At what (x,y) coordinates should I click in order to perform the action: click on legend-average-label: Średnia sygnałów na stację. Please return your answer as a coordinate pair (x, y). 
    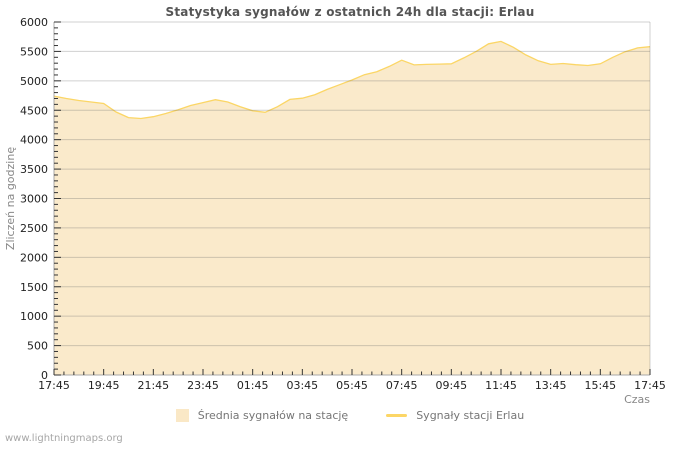
    Looking at the image, I should click on (273, 415).